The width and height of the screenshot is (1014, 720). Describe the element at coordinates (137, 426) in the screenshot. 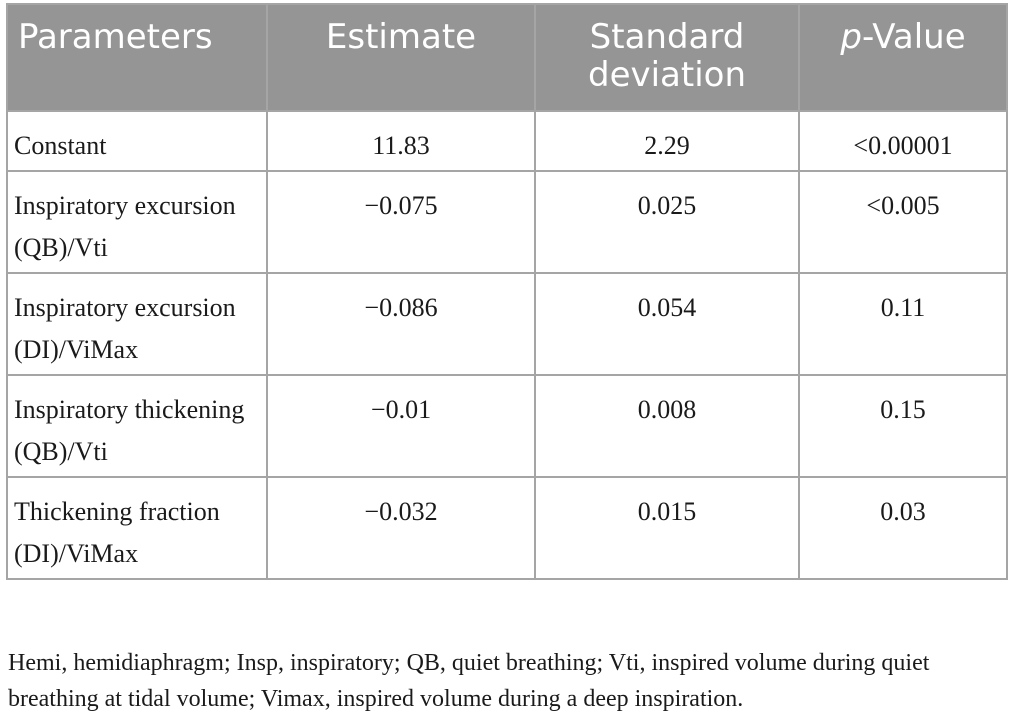

I see `parameter-cell: Inspiratory thickening (QB)/Vti` at that location.